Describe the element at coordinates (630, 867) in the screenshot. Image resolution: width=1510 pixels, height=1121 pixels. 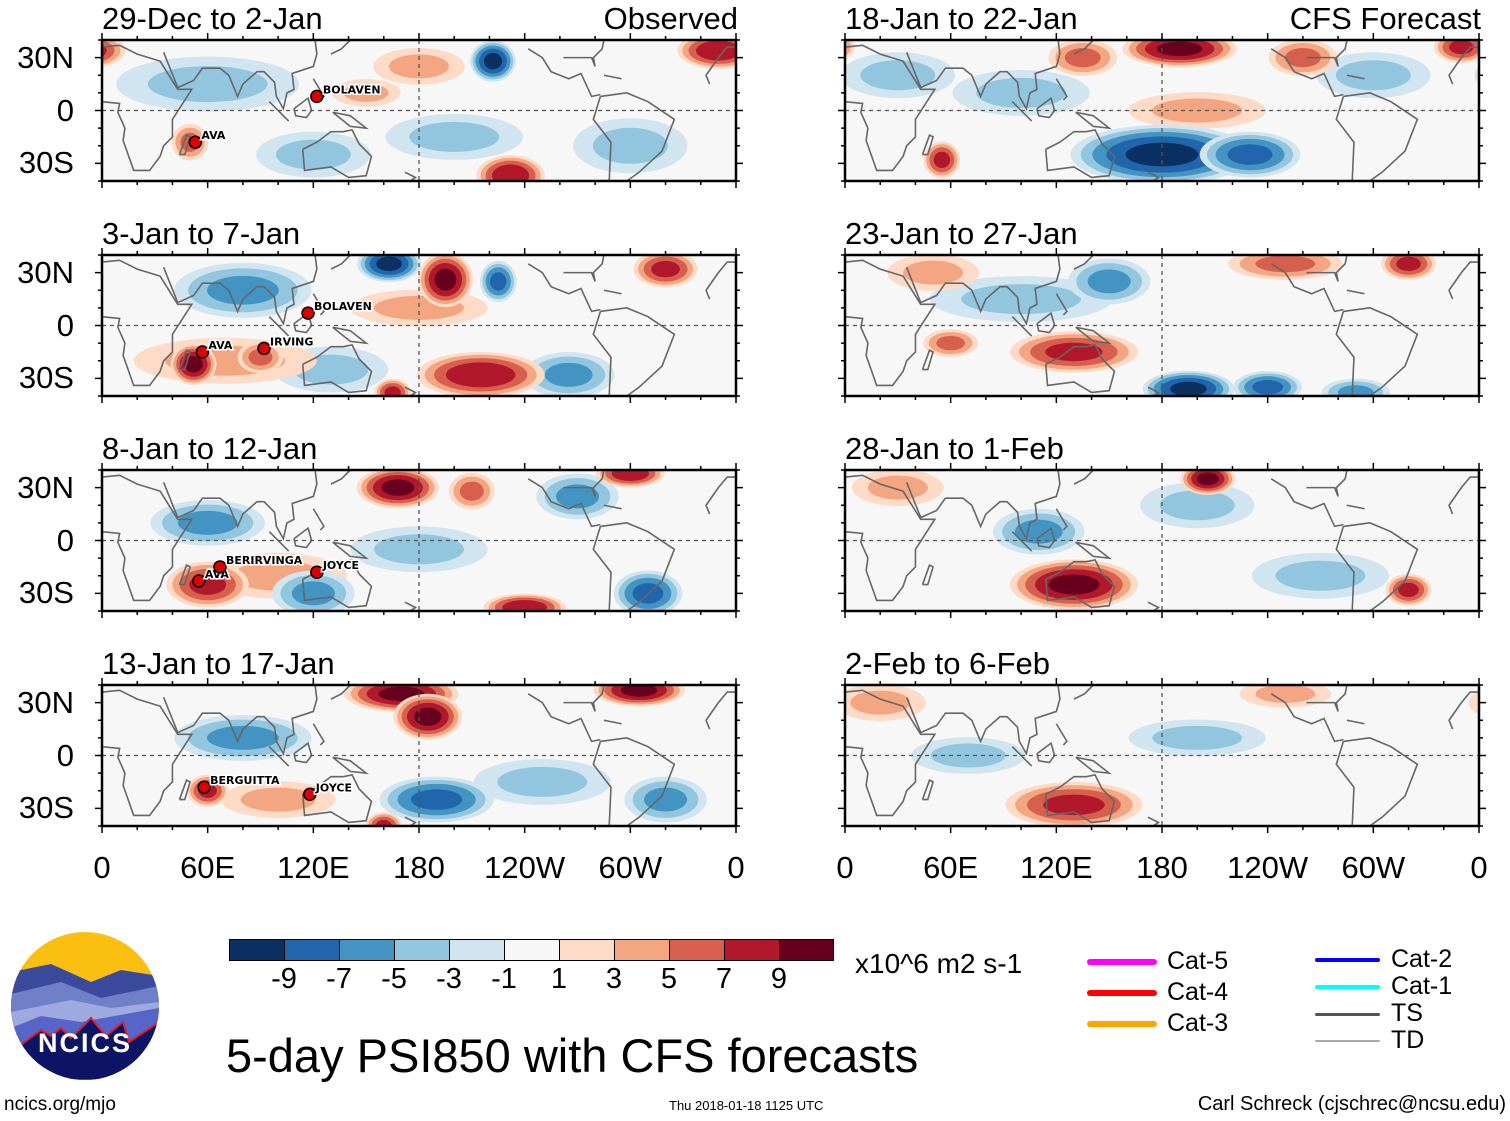
I see `lon-label: 60W` at that location.